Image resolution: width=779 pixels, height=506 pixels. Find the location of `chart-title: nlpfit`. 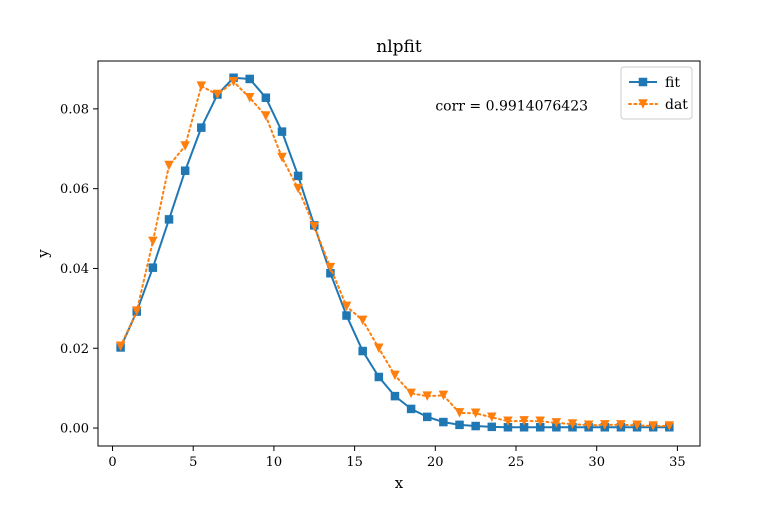

chart-title: nlpfit is located at coordinates (399, 47).